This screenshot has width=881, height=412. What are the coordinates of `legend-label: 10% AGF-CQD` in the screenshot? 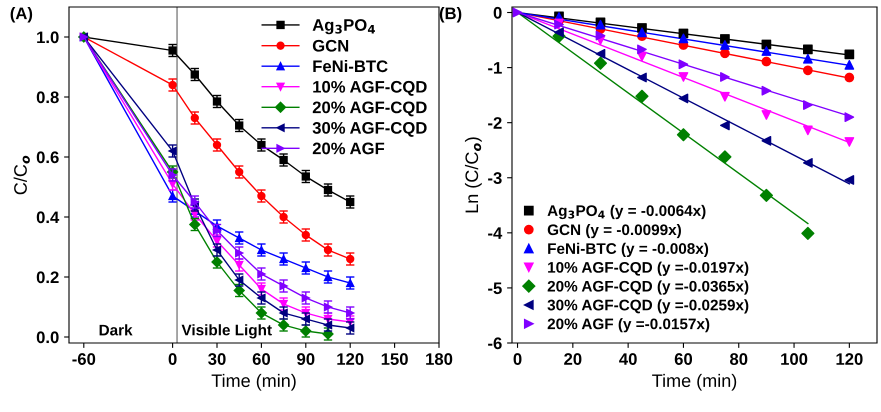 It's located at (370, 88).